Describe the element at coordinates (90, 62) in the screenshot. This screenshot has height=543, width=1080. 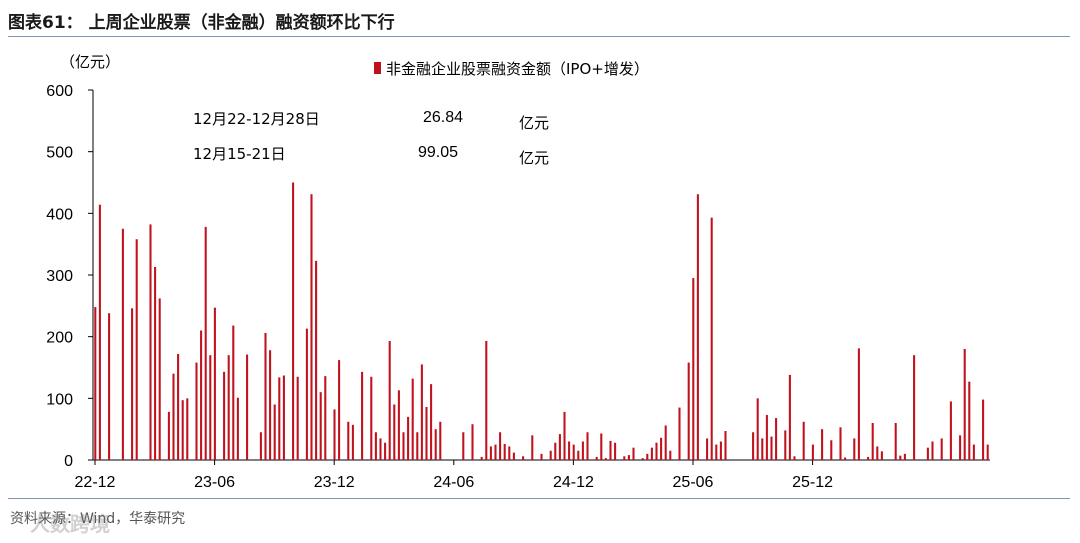
I see `y-axis-unit-label: （亿元）` at that location.